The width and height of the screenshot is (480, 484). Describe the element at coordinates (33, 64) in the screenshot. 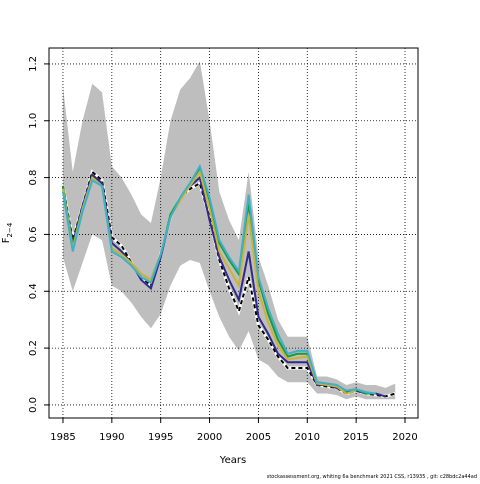

I see `y-tick-label: 1.2` at that location.